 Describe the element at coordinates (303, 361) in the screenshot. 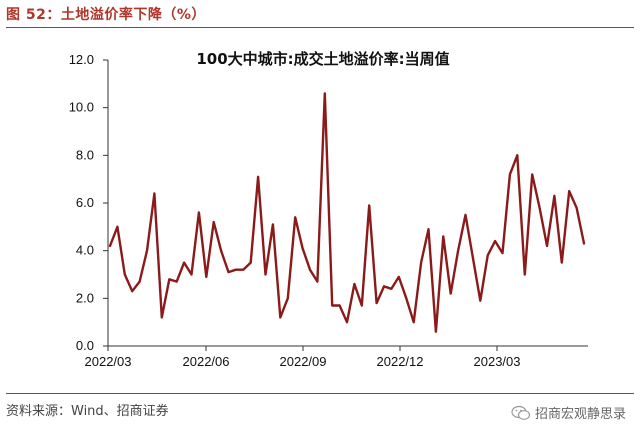

I see `x-tick-label: 2022/09` at that location.